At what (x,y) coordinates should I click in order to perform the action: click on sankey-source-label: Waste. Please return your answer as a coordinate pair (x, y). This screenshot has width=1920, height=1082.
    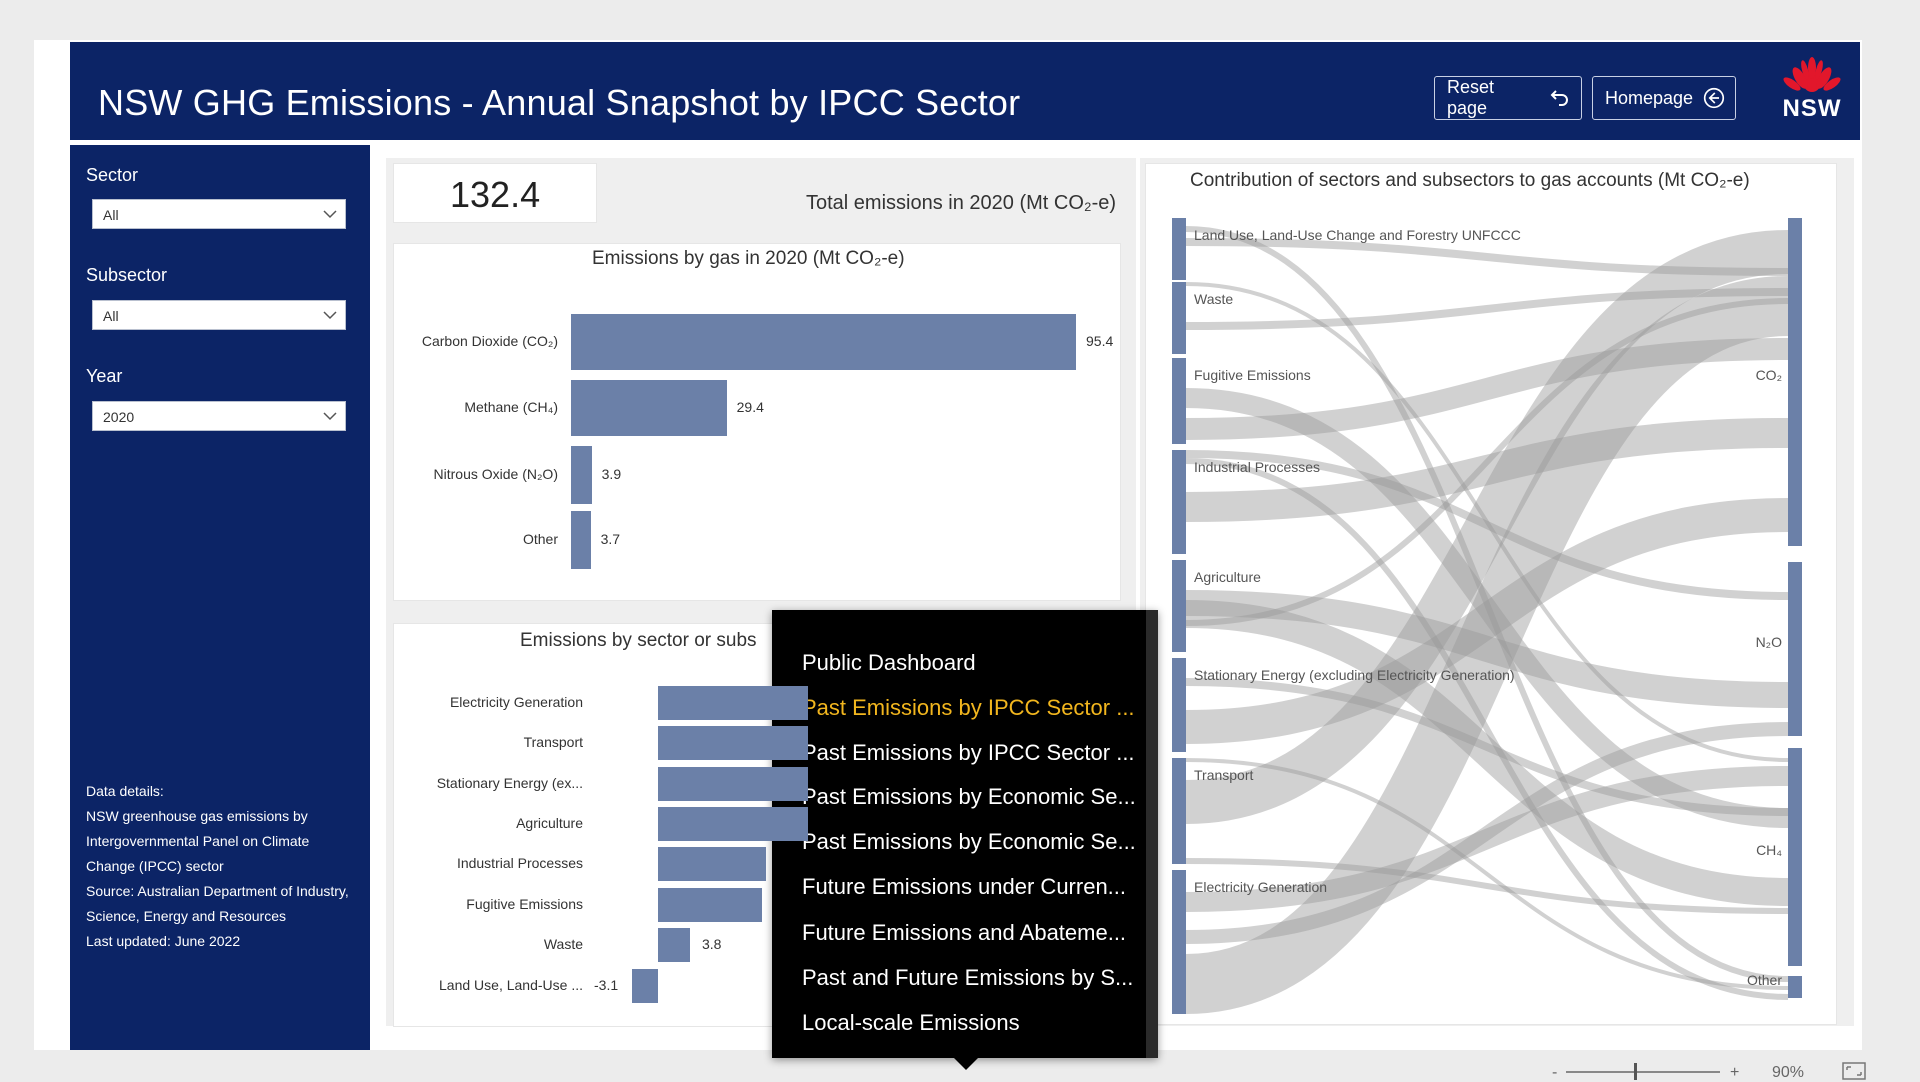
    Looking at the image, I should click on (1213, 299).